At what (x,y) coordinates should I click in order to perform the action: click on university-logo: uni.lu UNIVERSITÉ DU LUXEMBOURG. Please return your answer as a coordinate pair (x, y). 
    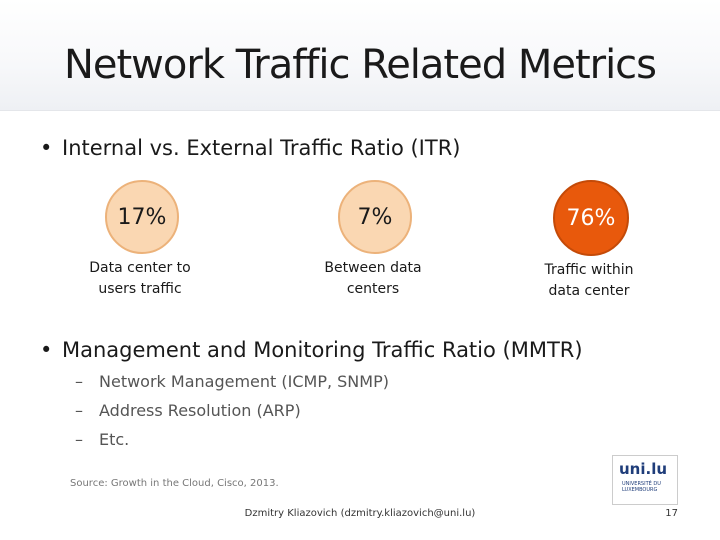
    Looking at the image, I should click on (645, 480).